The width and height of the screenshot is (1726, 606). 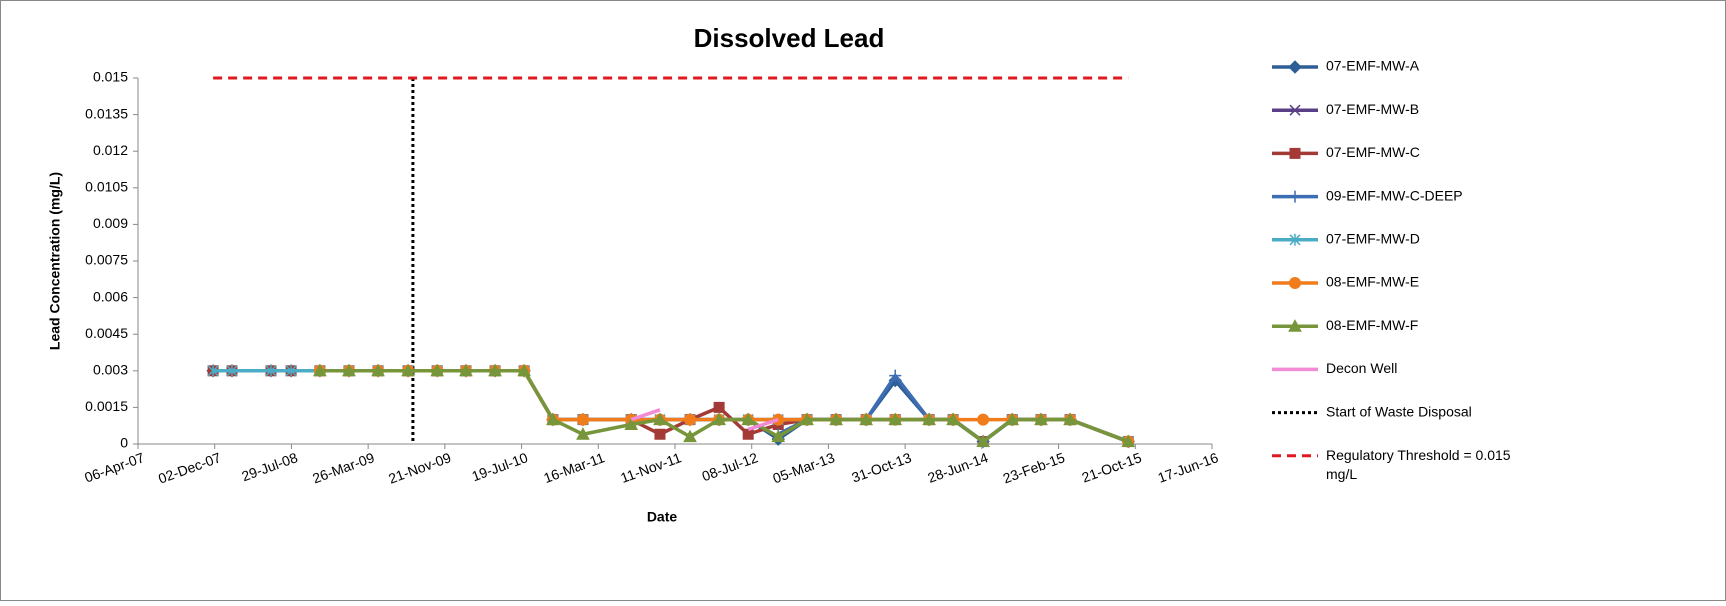 I want to click on legend-label: 08-EMF-MW-E, so click(x=1372, y=282).